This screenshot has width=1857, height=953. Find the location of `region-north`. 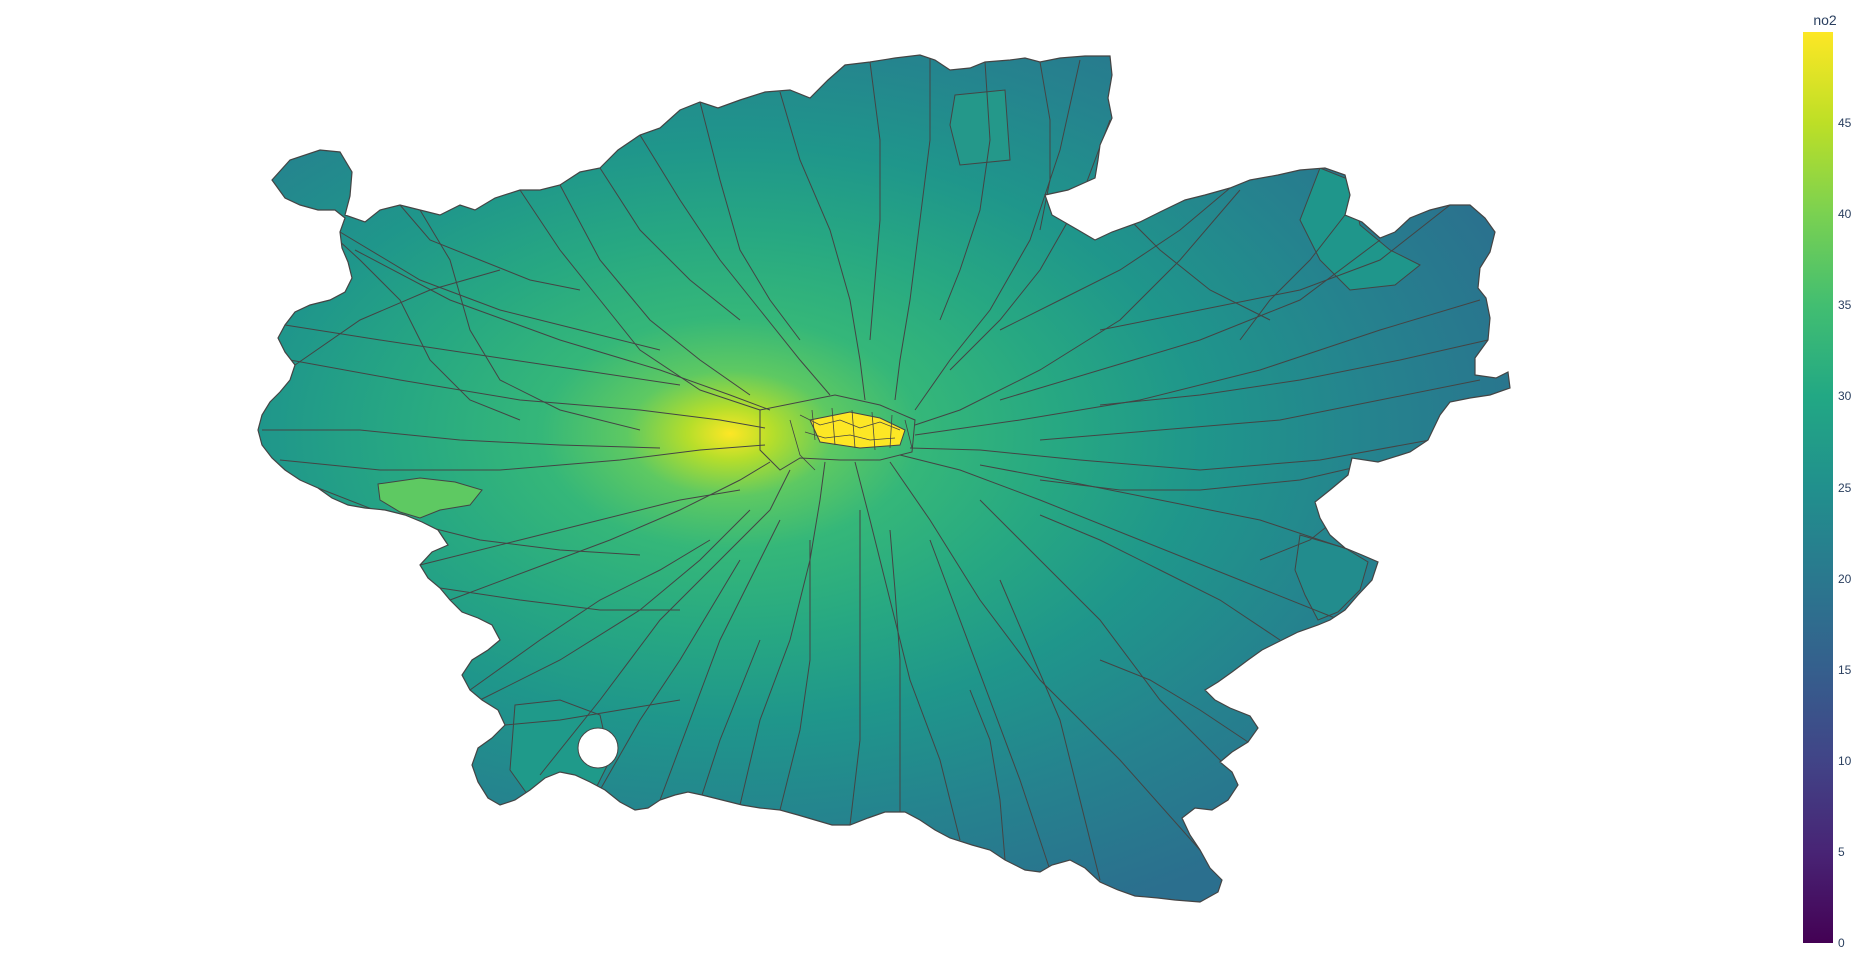

region-north is located at coordinates (980, 127).